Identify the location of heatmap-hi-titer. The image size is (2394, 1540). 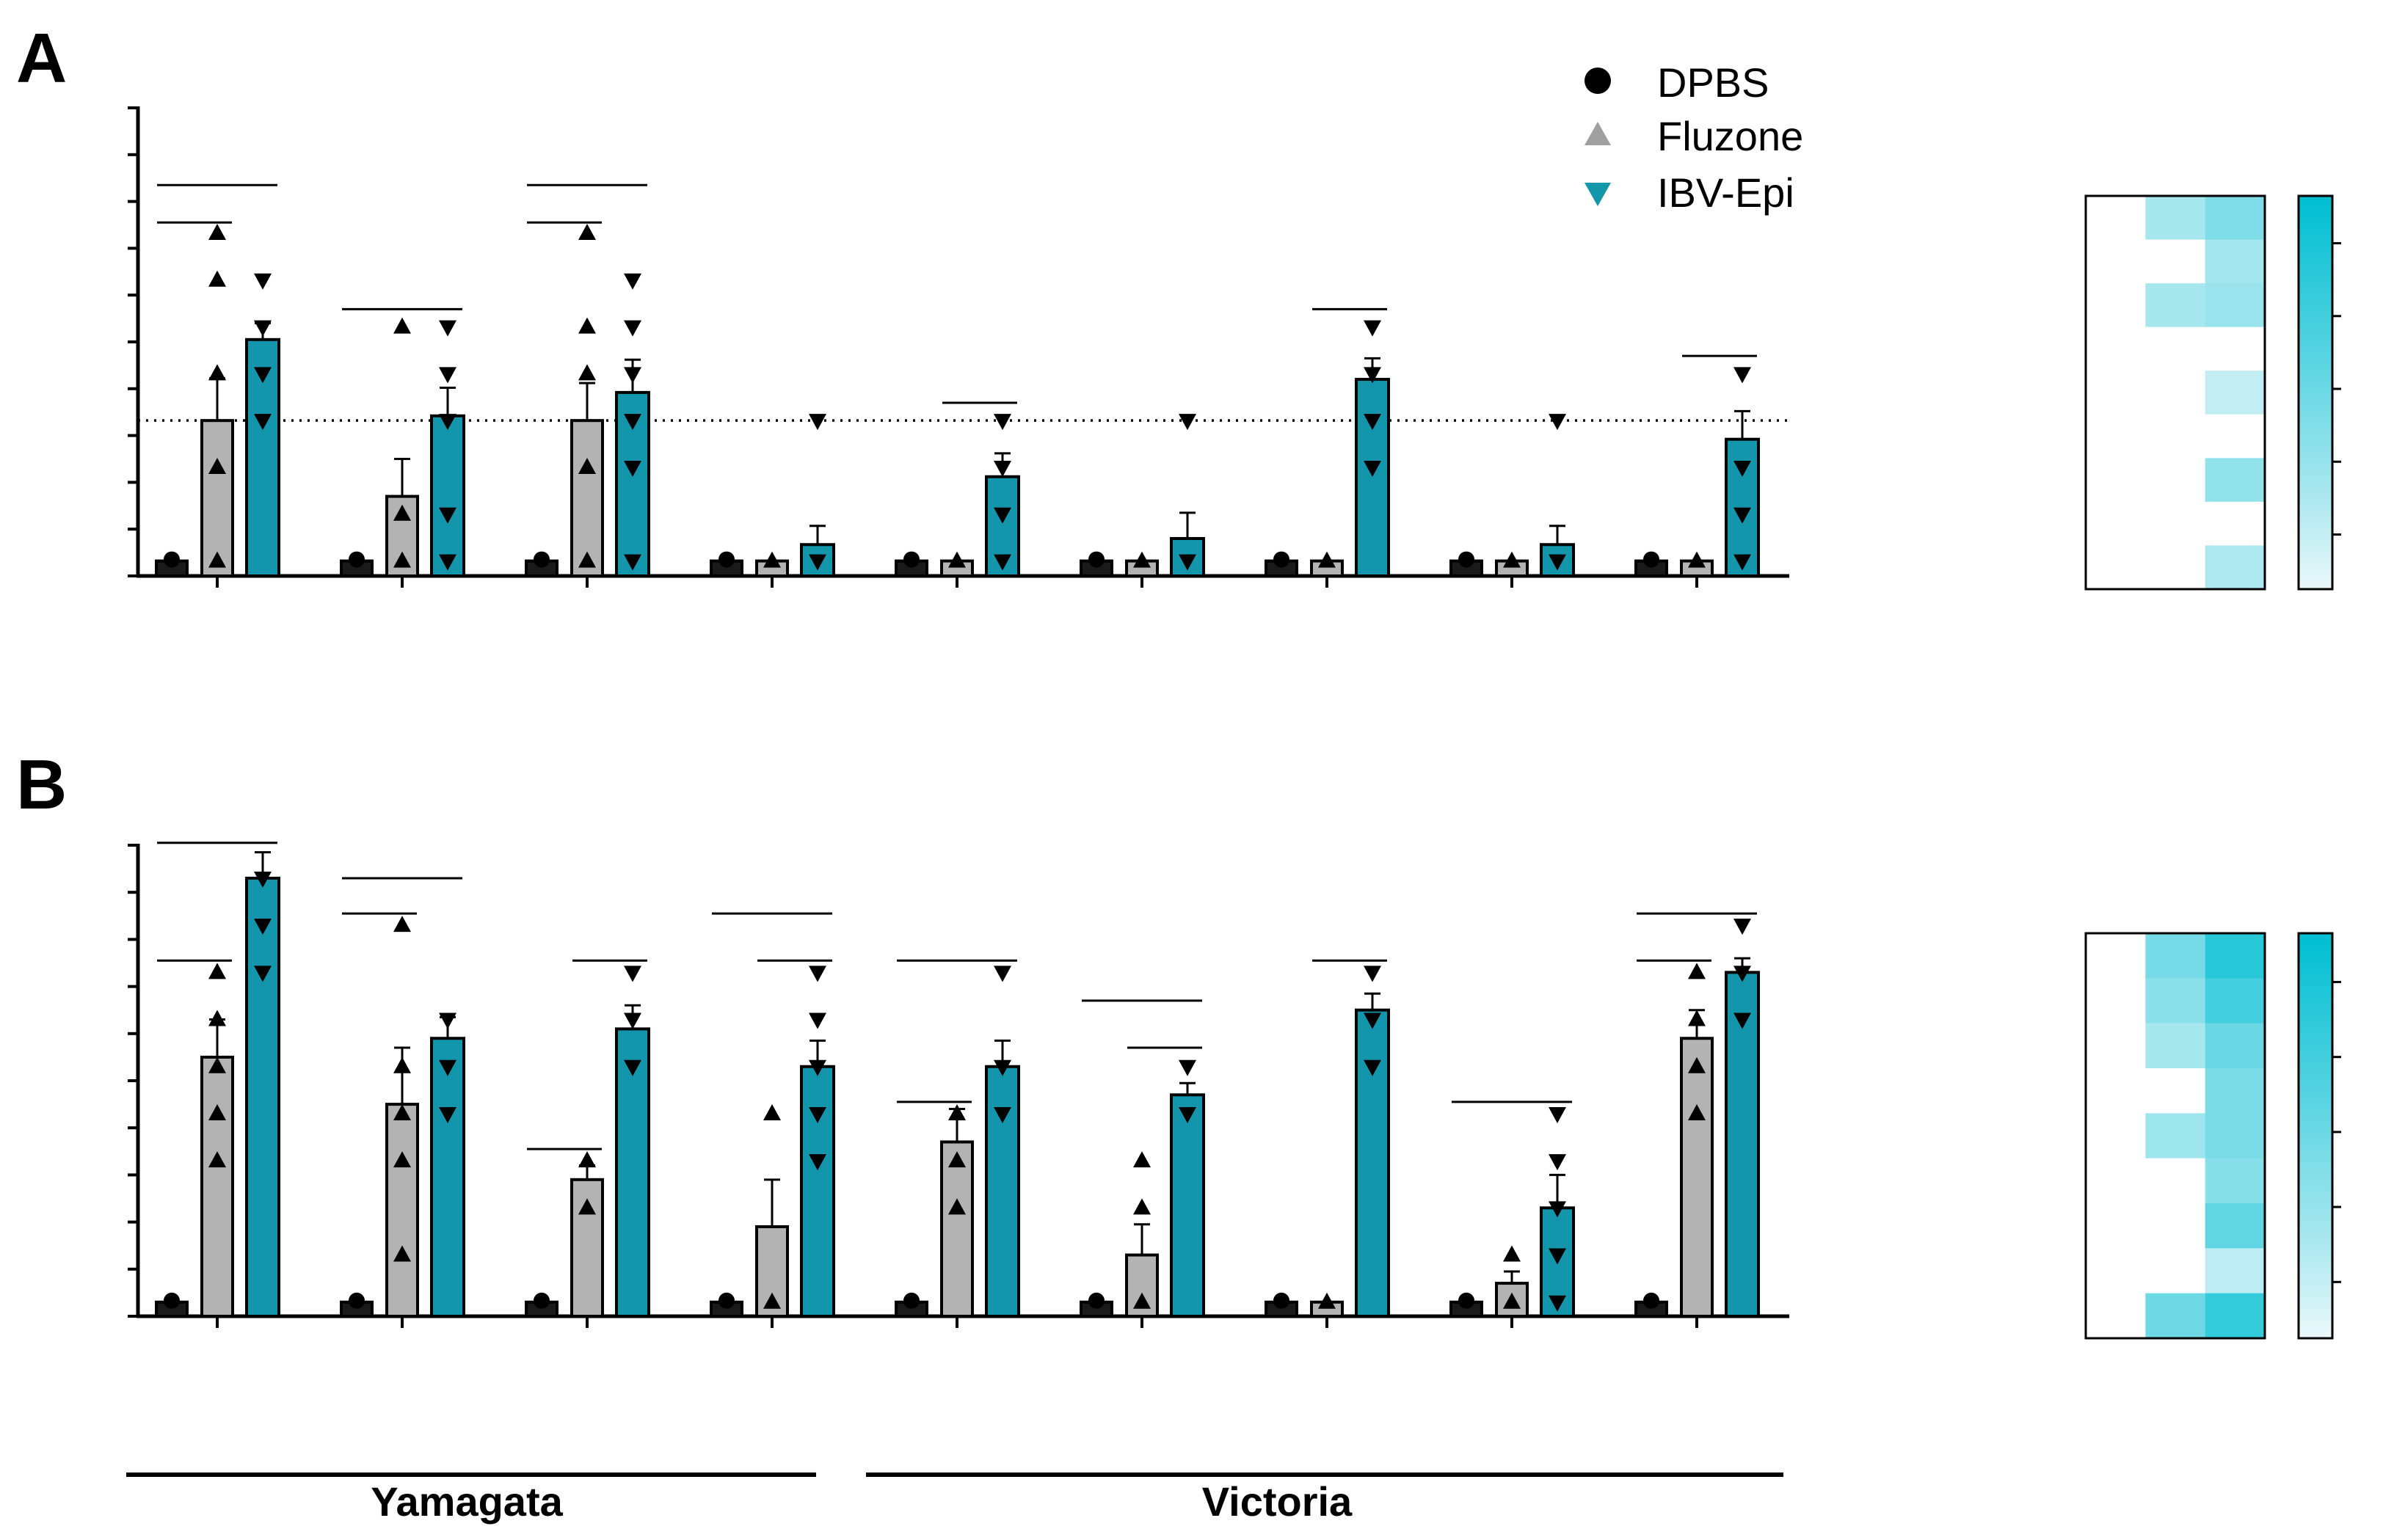
(2212, 392).